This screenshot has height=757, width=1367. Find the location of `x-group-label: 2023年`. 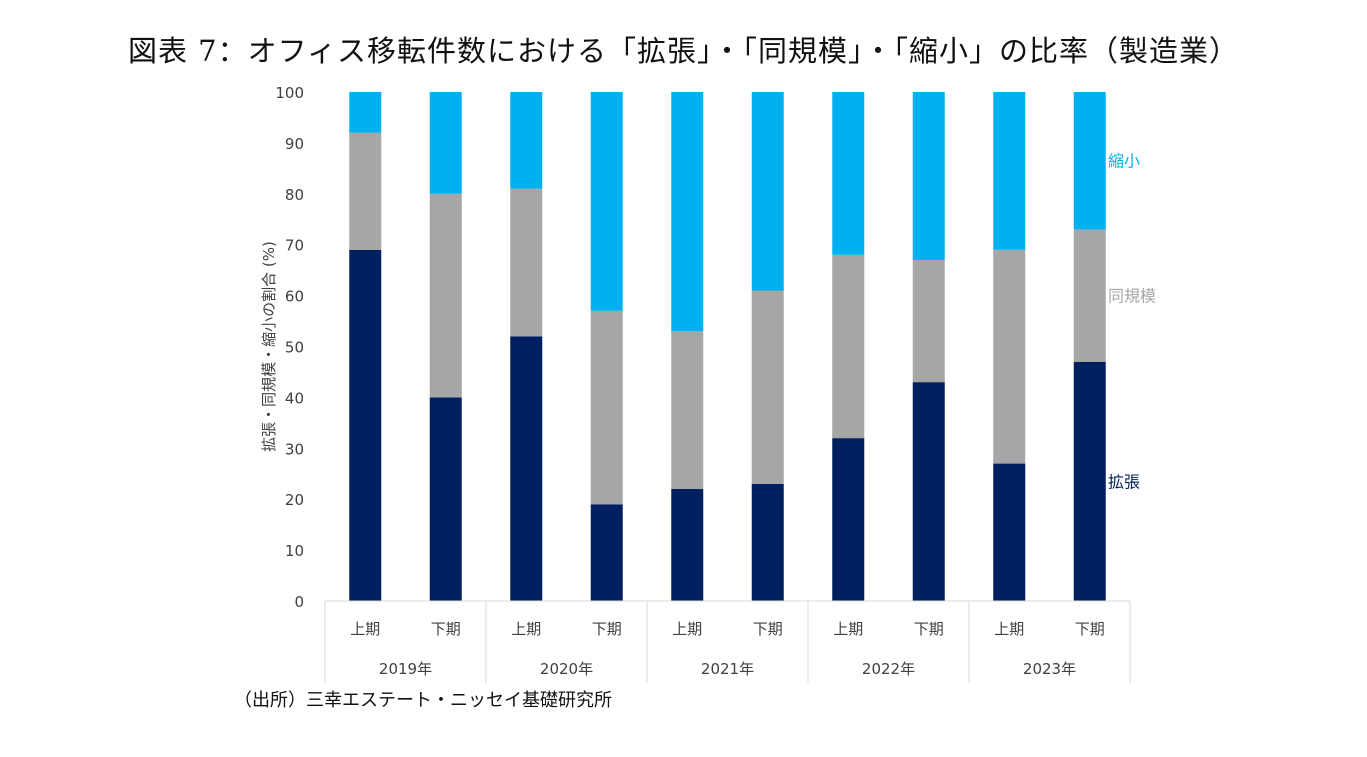

x-group-label: 2023年 is located at coordinates (1049, 669).